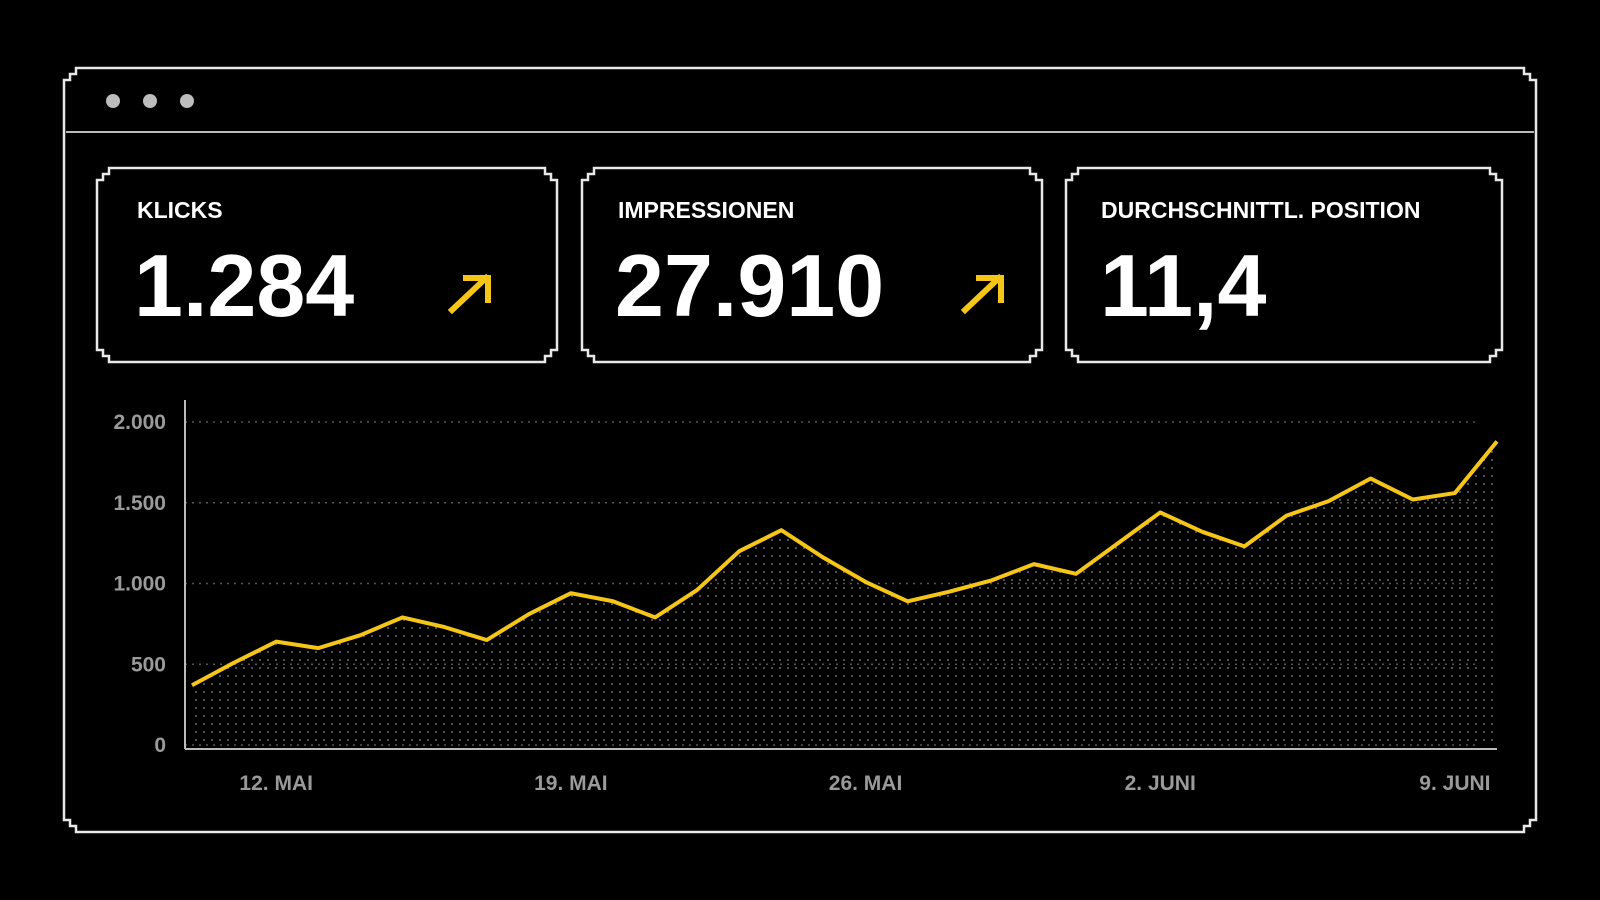 This screenshot has height=900, width=1600. I want to click on x-tick-label: 26. MAI, so click(866, 783).